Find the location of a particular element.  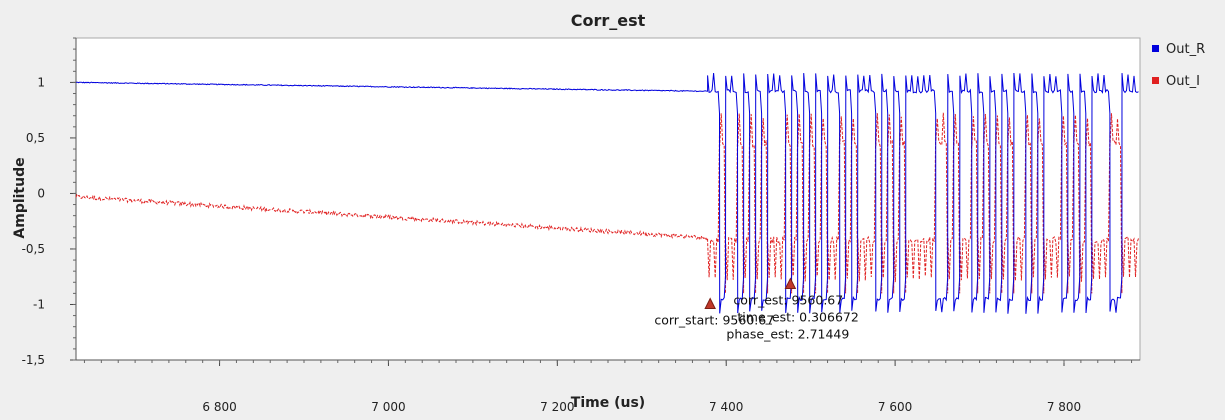

legend-label-out-i: Out_I is located at coordinates (1183, 81).